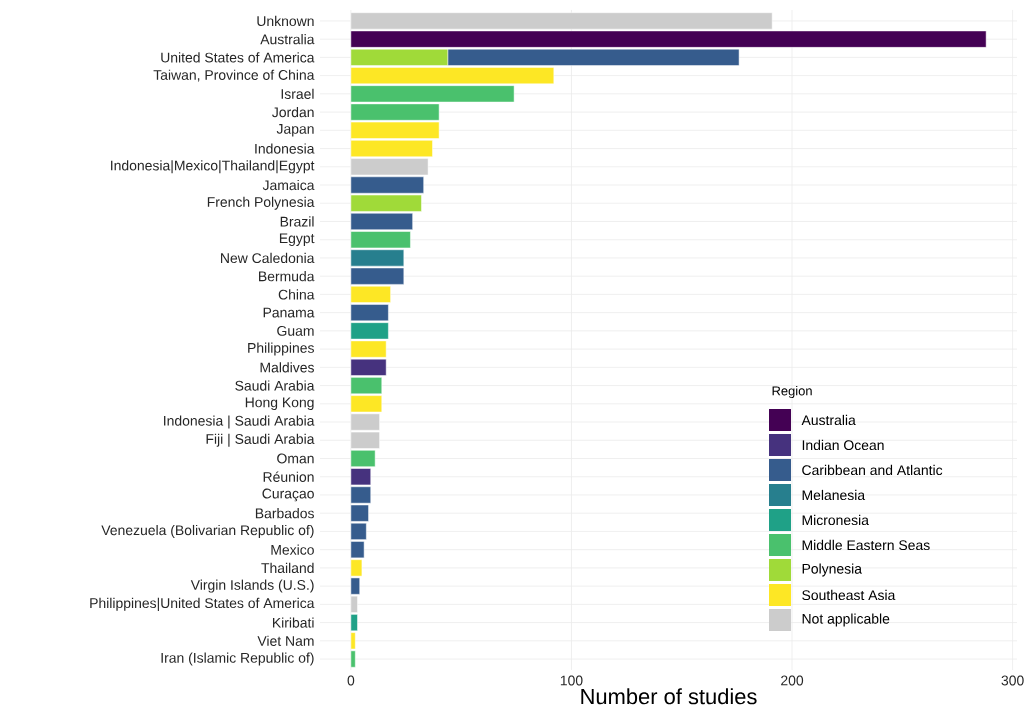  I want to click on y-tick-label: Brazil, so click(297, 221).